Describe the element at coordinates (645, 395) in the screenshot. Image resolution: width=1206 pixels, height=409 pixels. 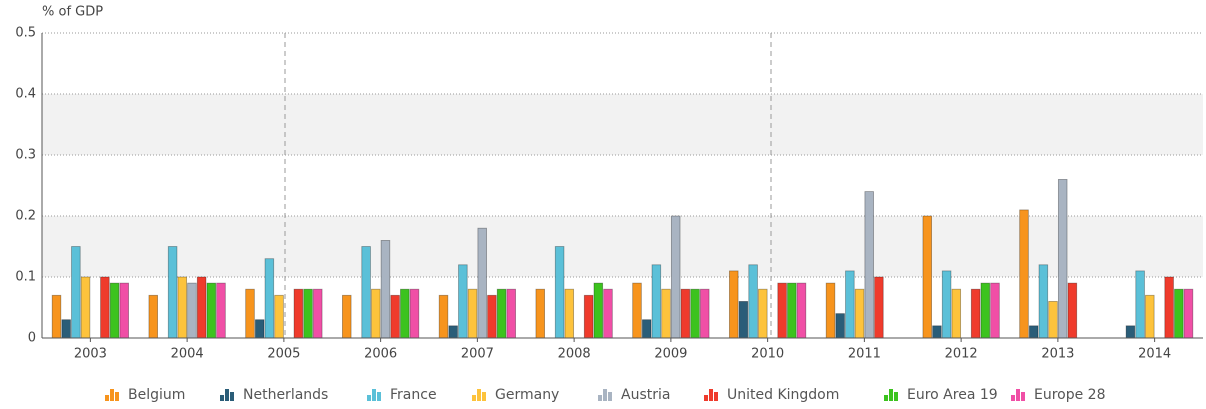
I see `legend-label: Austria` at that location.